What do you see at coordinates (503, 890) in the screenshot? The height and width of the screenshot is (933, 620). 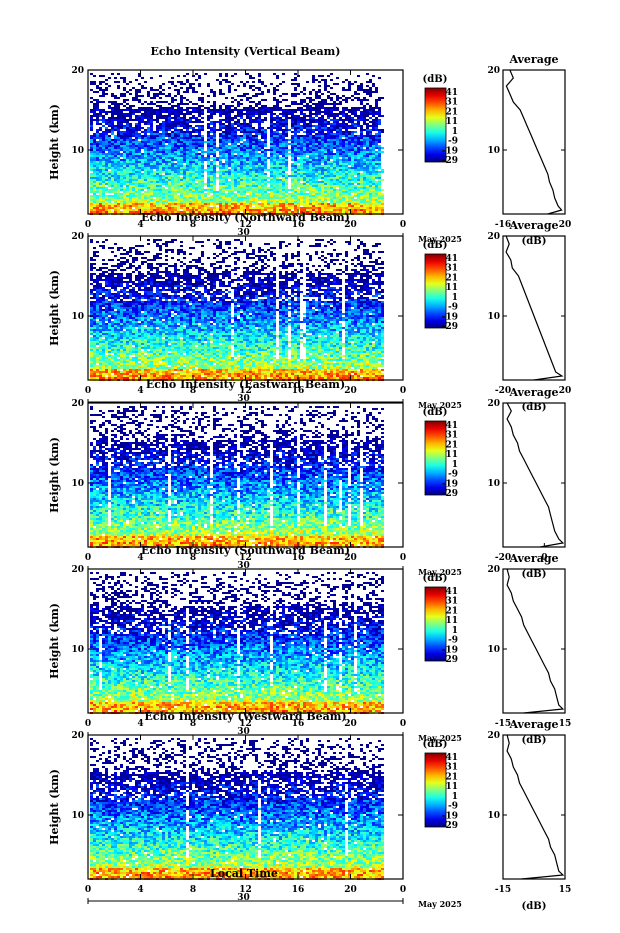 I see `avg-x-tick-label: -15` at bounding box center [503, 890].